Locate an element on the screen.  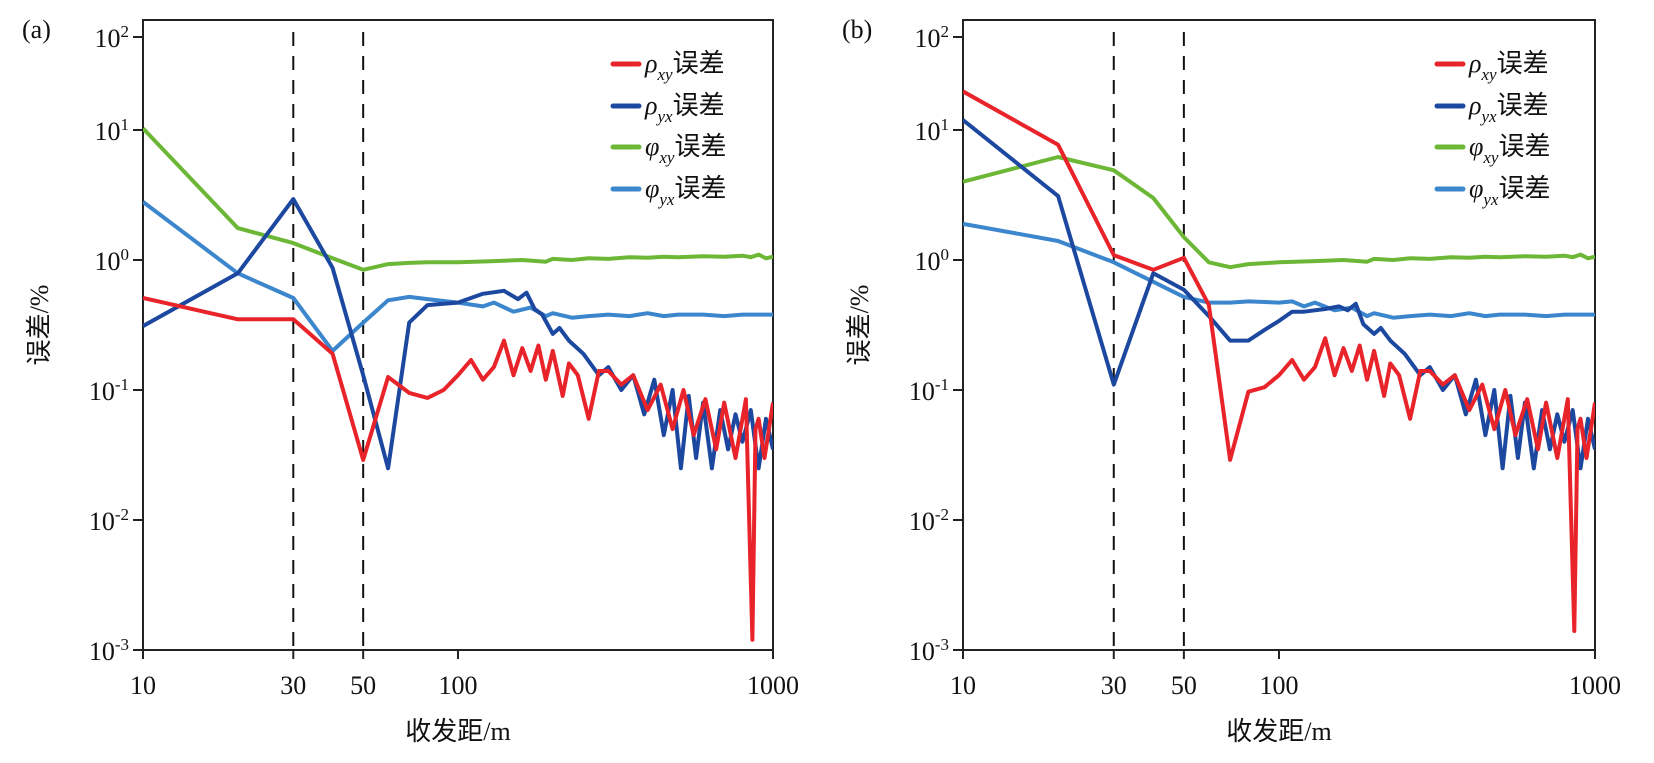
panel-label: (a) is located at coordinates (36, 29).